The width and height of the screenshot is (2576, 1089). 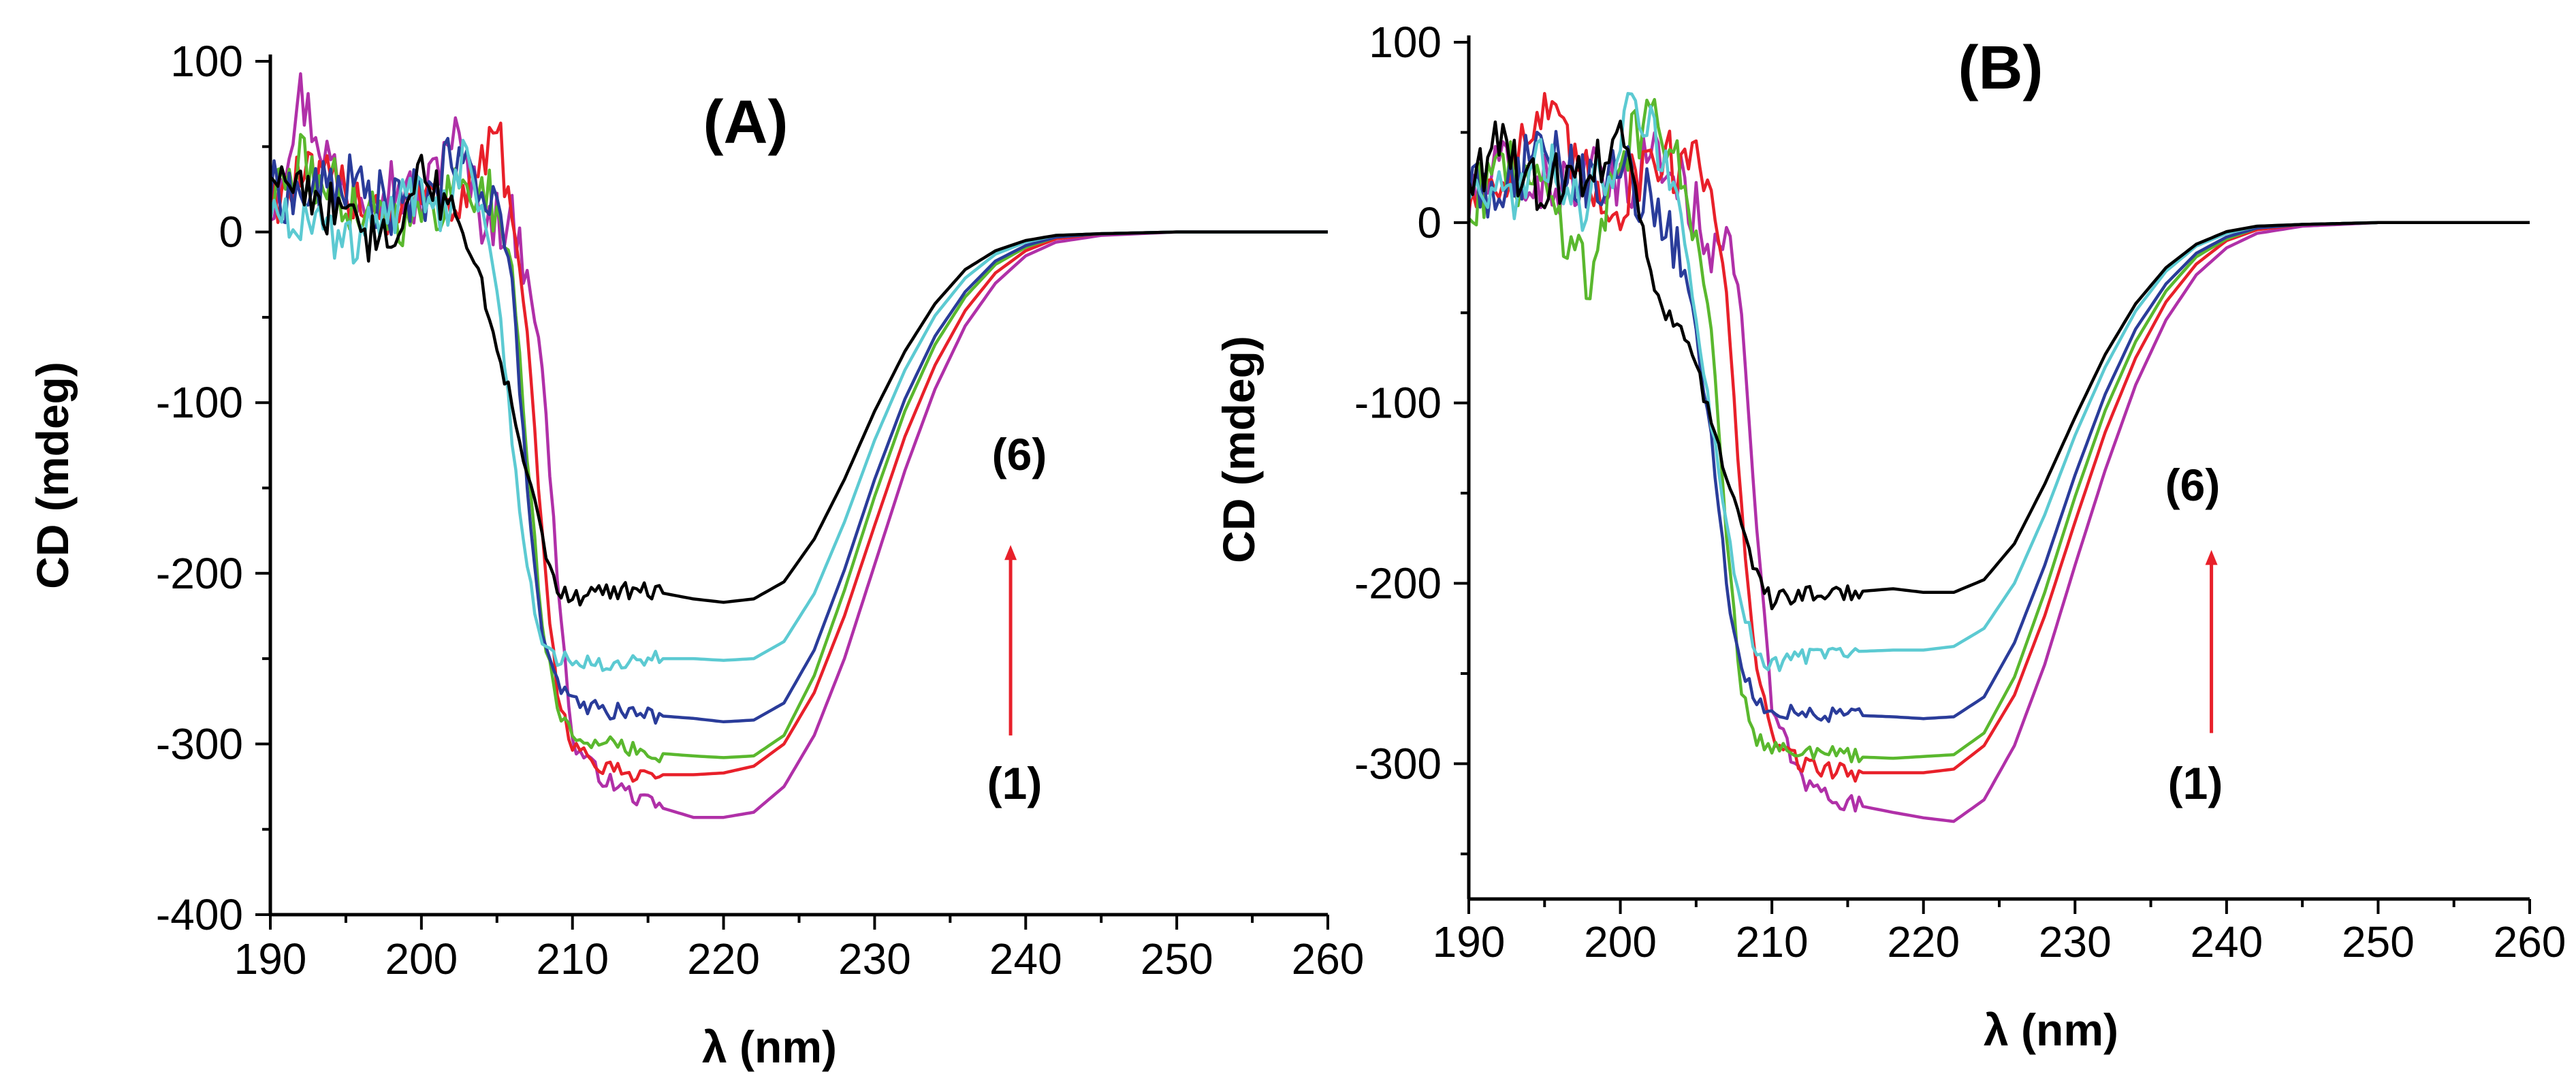 What do you see at coordinates (1015, 783) in the screenshot?
I see `panel-a-annotation-bottom: (1)` at bounding box center [1015, 783].